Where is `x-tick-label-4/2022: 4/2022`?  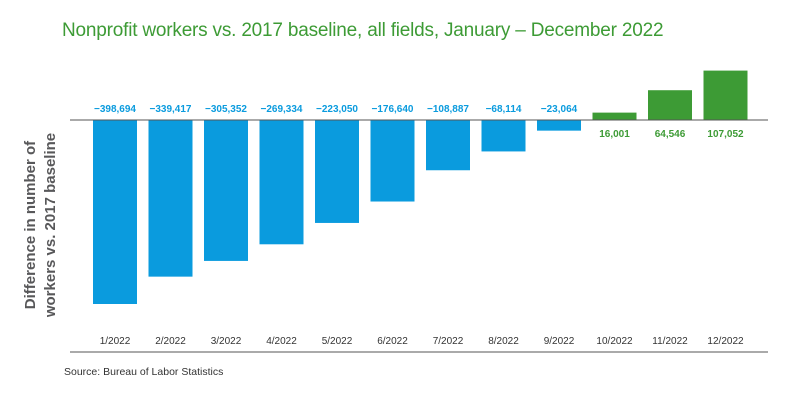 x-tick-label-4/2022: 4/2022 is located at coordinates (281, 341).